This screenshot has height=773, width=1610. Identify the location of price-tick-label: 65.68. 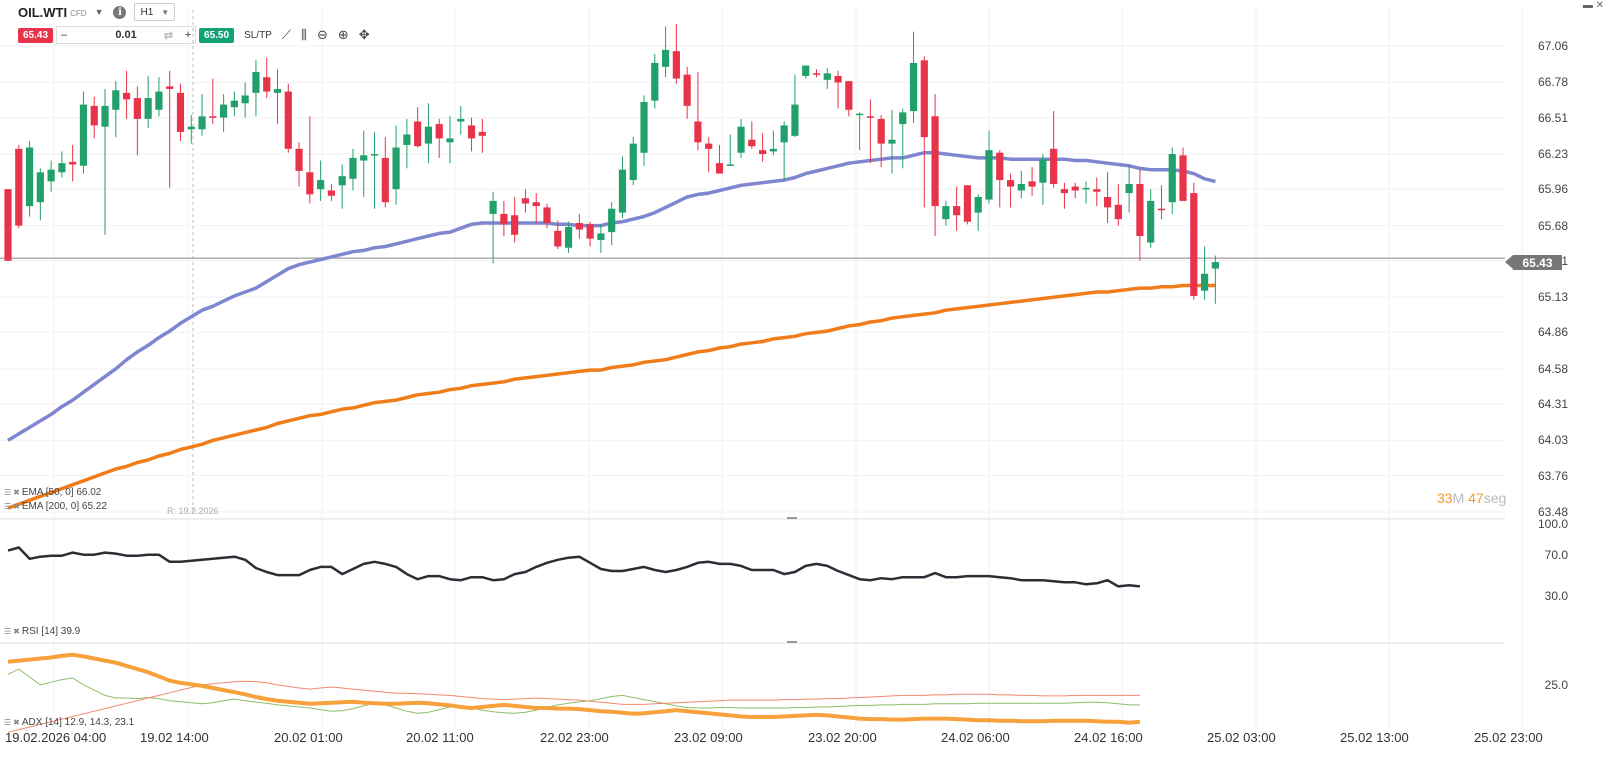
(1552, 225).